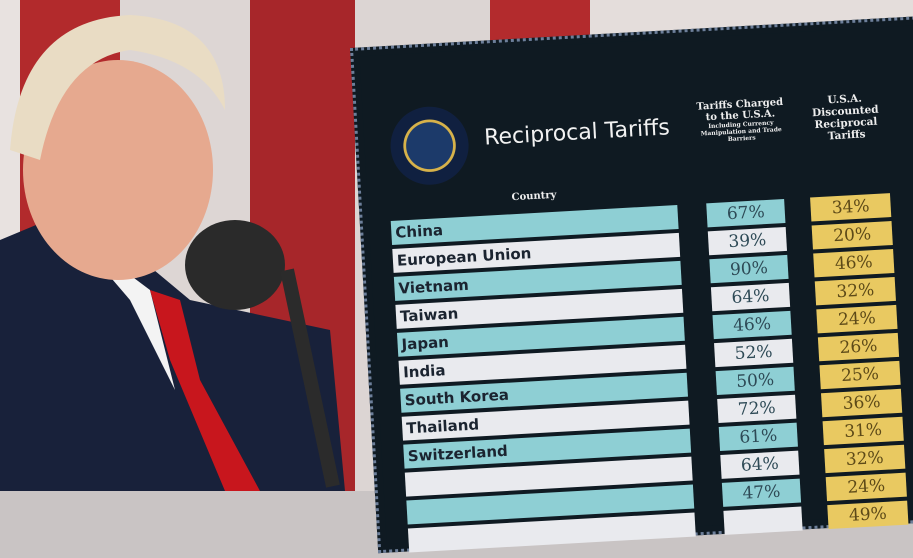 The height and width of the screenshot is (558, 913). I want to click on board-title: Reciprocal Tariffs, so click(577, 133).